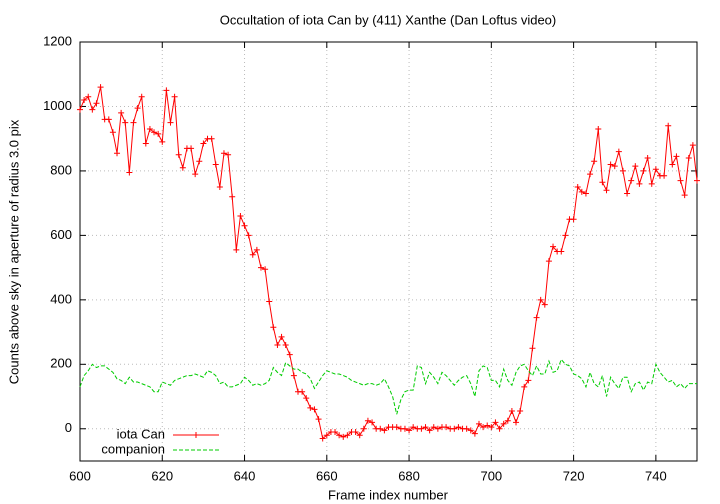  I want to click on series-line, so click(388, 386).